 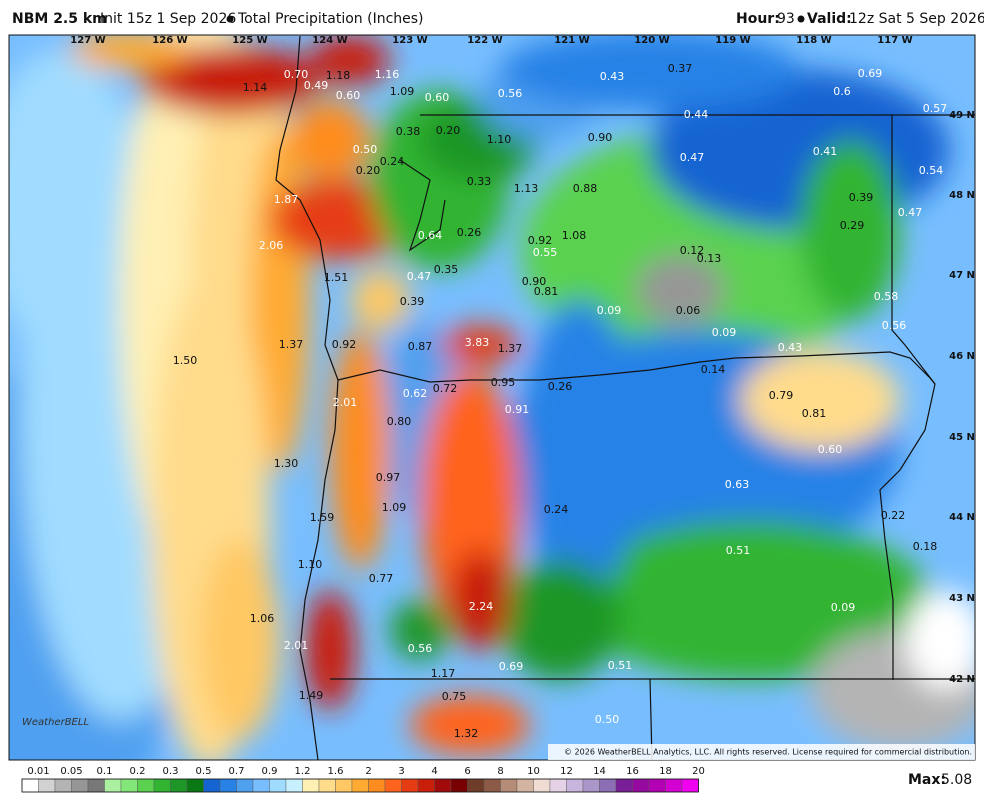 I want to click on precip-value-label: 2.06, so click(x=271, y=245).